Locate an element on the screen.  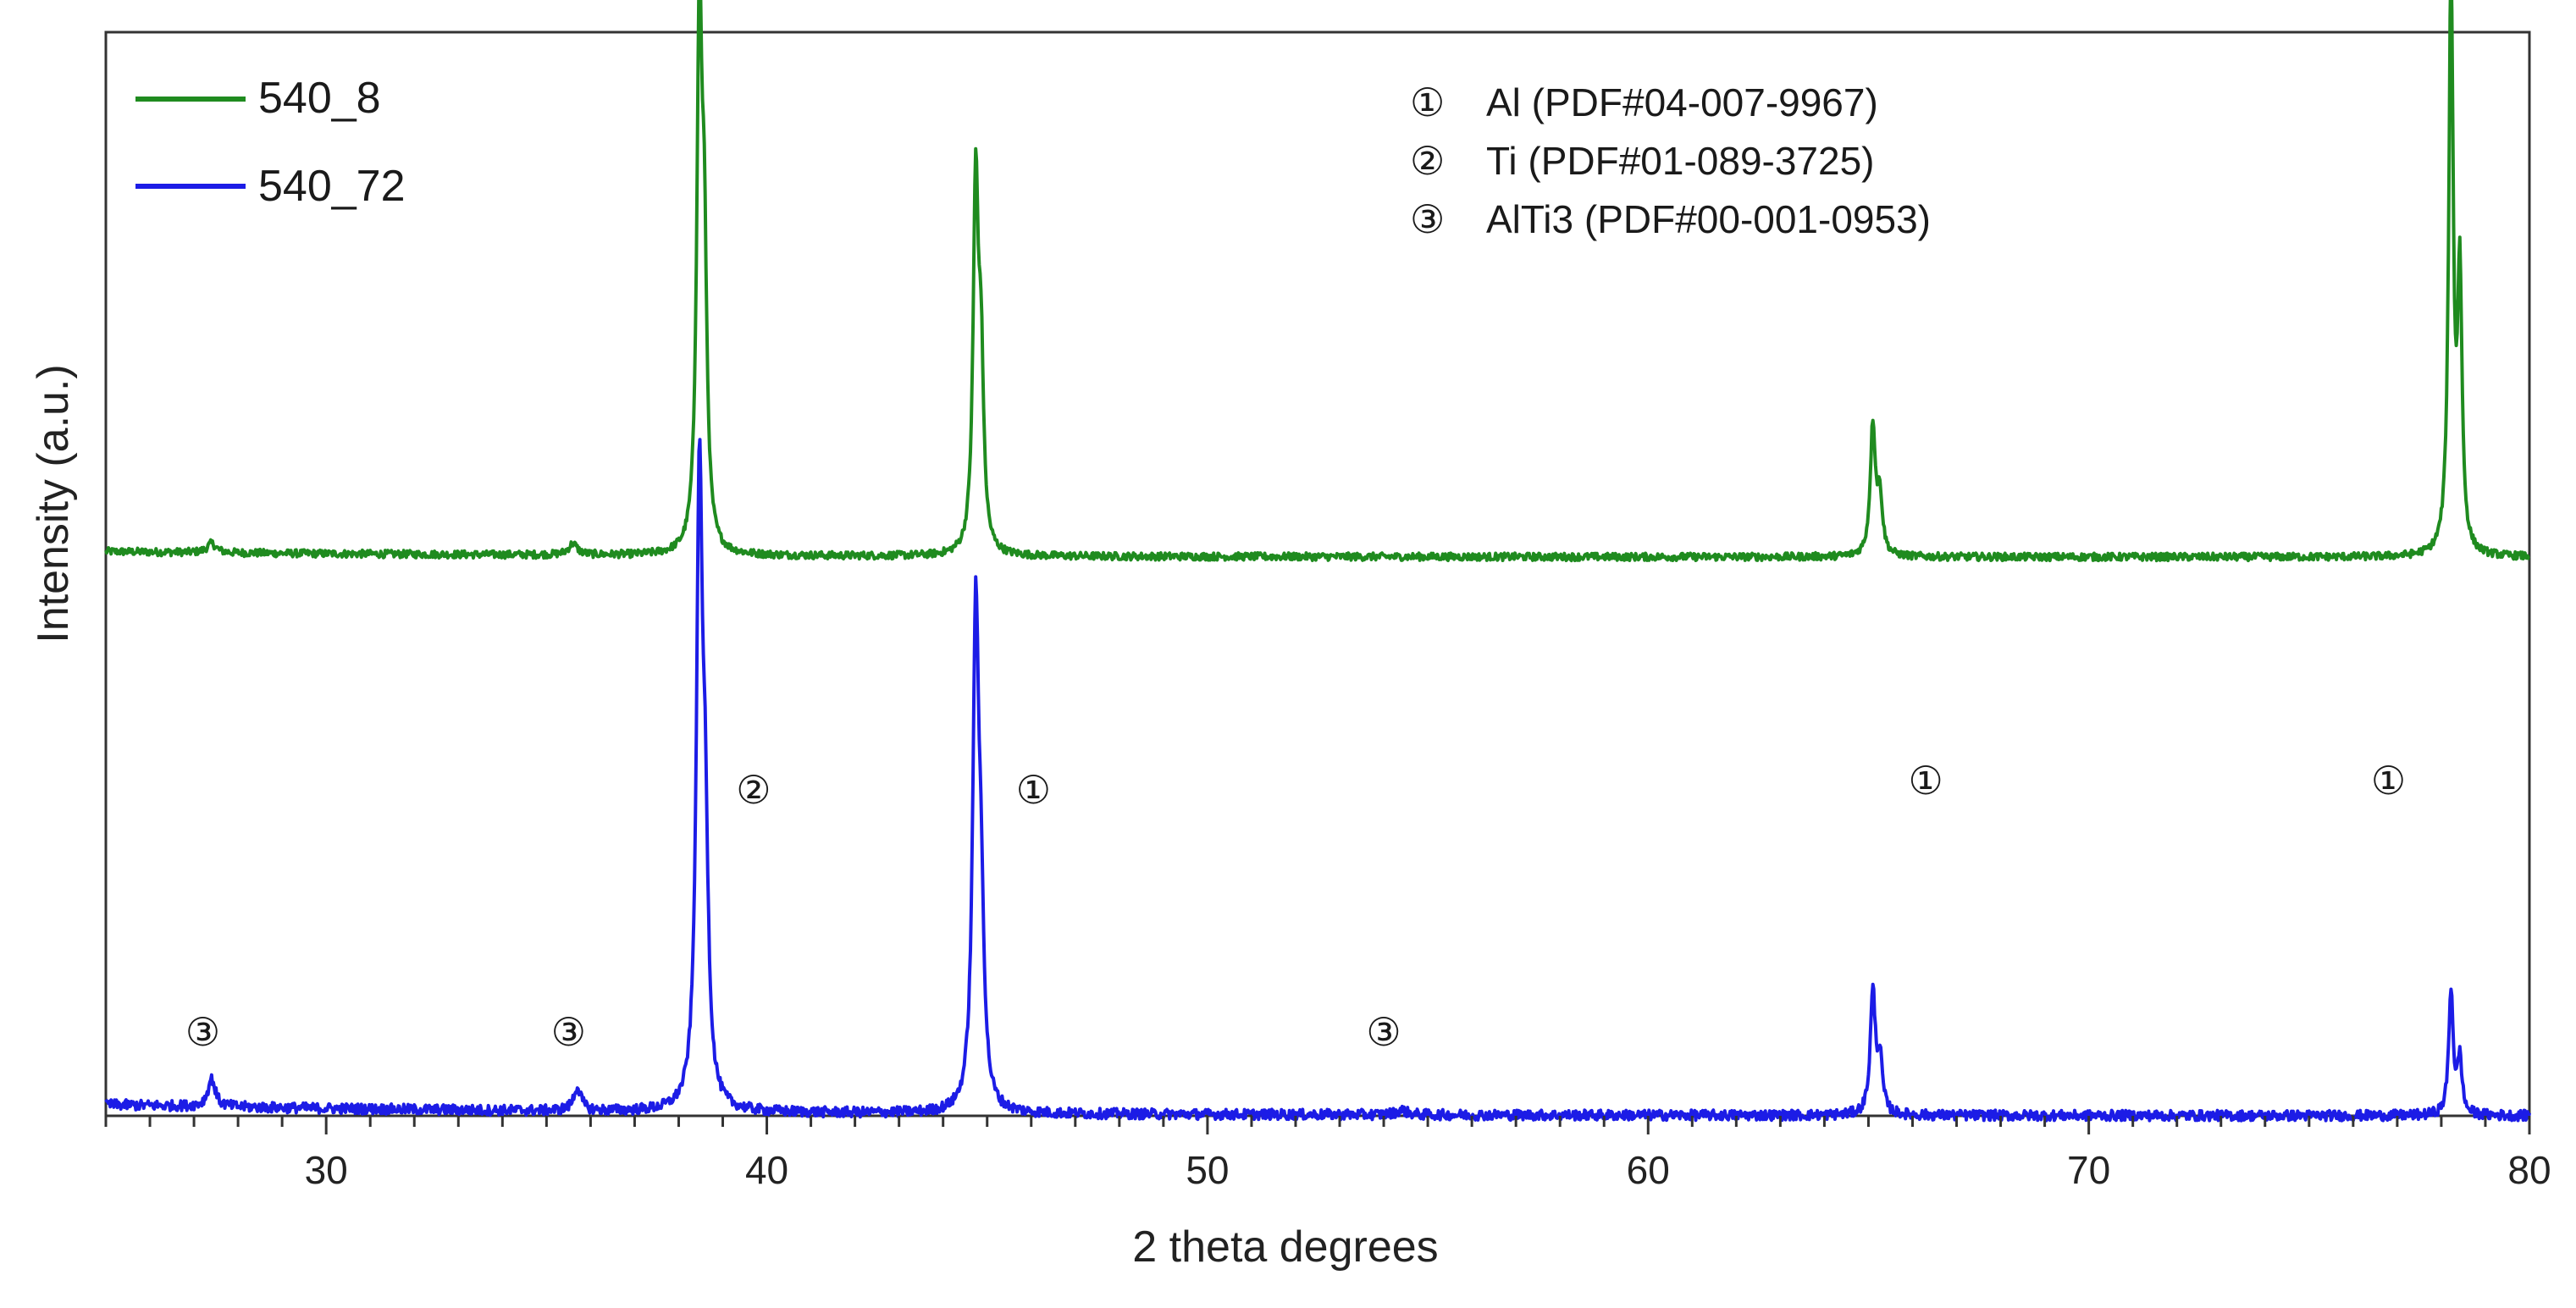
legend-label-540-8: 540_8 is located at coordinates (319, 99).